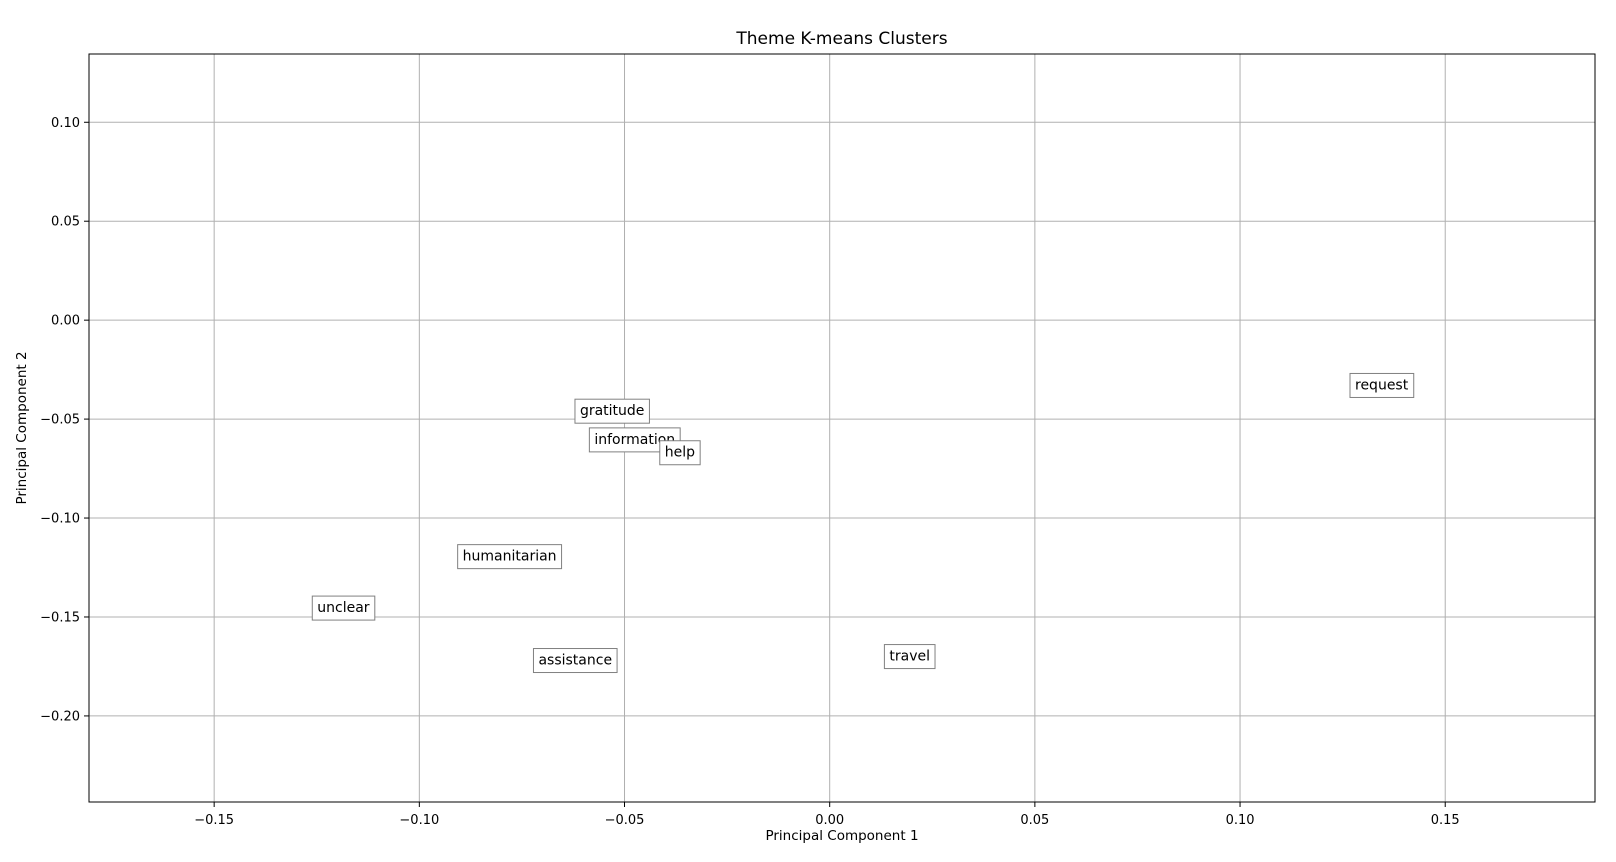 The height and width of the screenshot is (862, 1616). Describe the element at coordinates (65, 123) in the screenshot. I see `y-tick-label: 0.10` at that location.